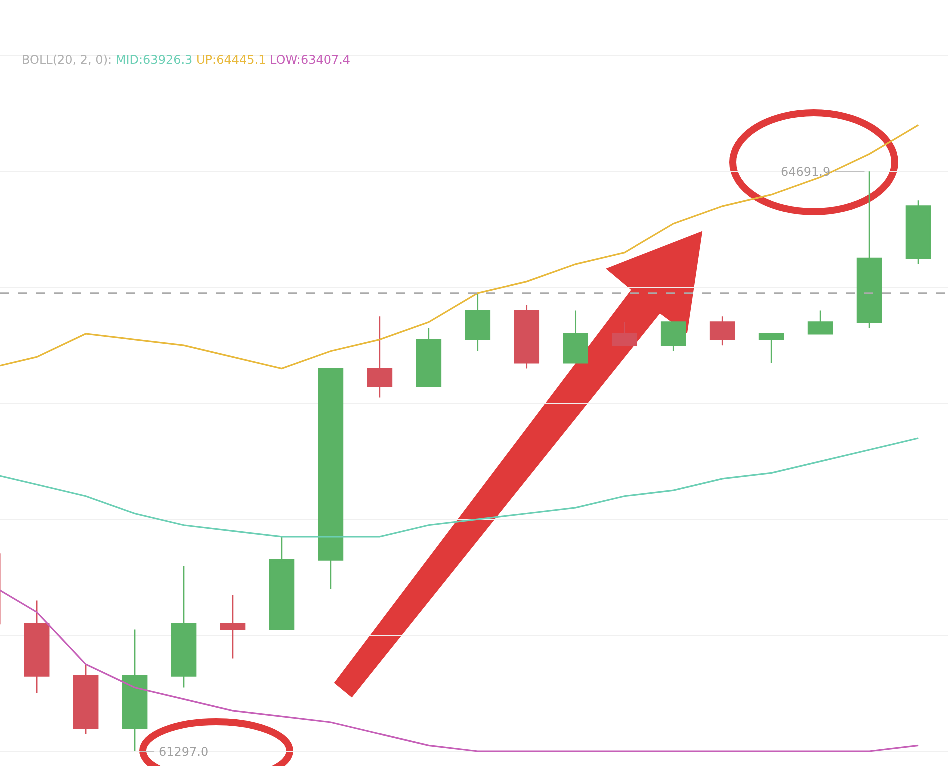  What do you see at coordinates (806, 172) in the screenshot?
I see `annotation: 64691.9` at bounding box center [806, 172].